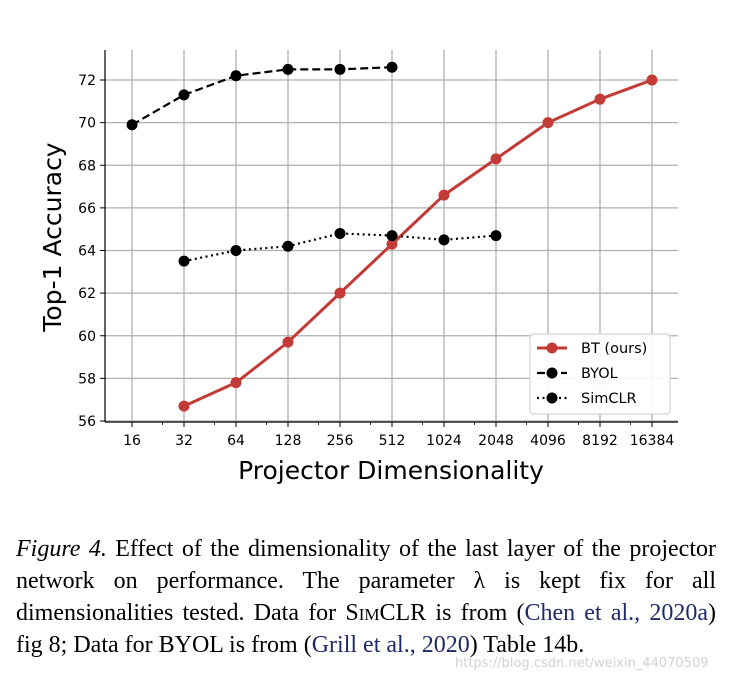  I want to click on legend-label-bt-ours: BT (ours), so click(614, 349).